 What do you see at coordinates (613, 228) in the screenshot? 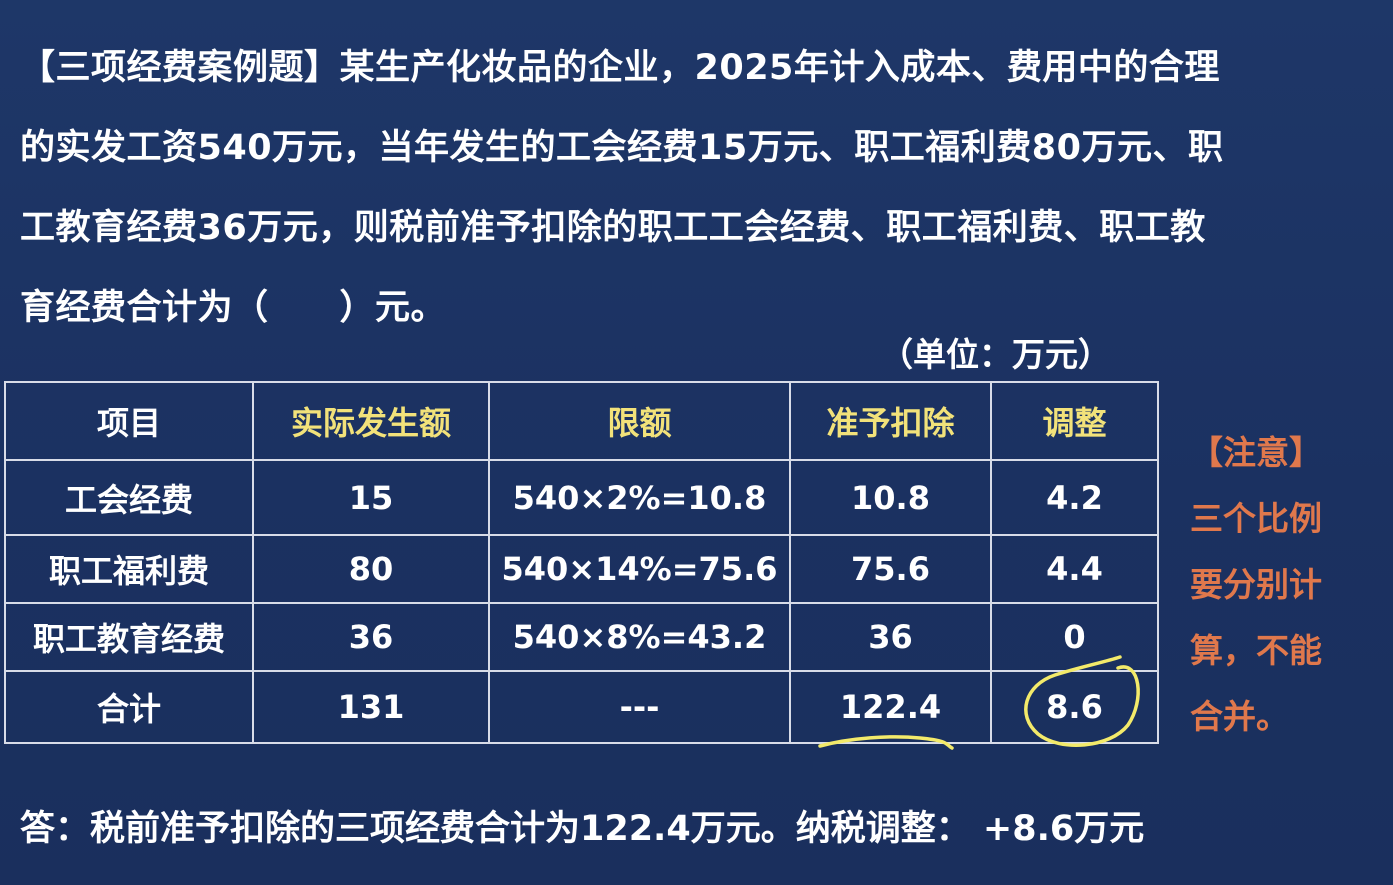
I see `question-line-3: 工教育经费36万元，则税前准予扣除的职工工会经费、职工福利费、职工教` at bounding box center [613, 228].